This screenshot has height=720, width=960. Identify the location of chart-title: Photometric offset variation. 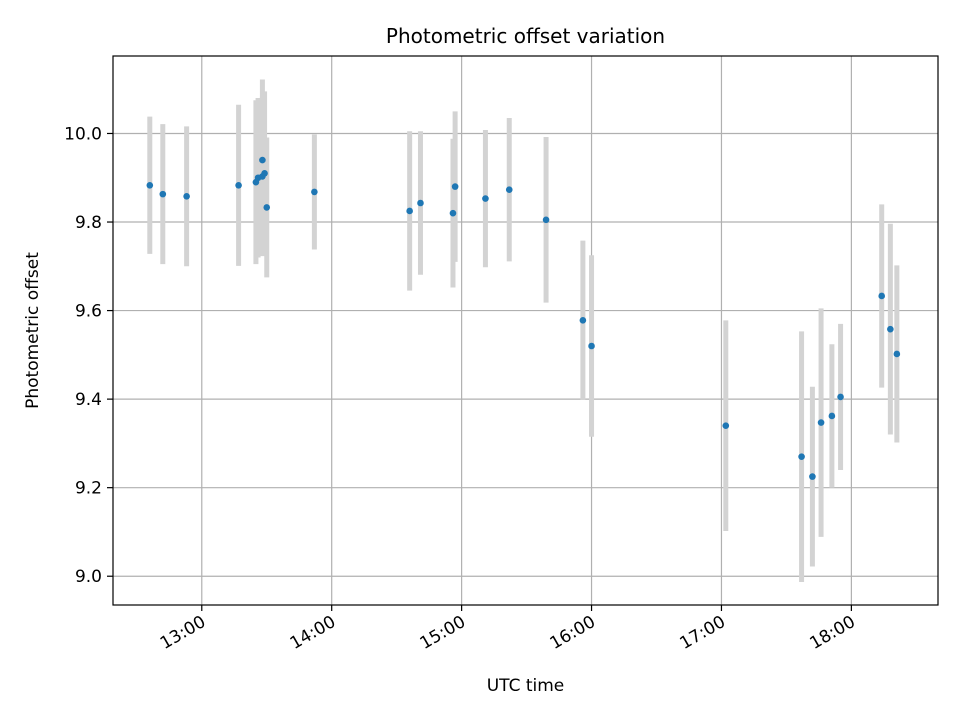
(525, 36).